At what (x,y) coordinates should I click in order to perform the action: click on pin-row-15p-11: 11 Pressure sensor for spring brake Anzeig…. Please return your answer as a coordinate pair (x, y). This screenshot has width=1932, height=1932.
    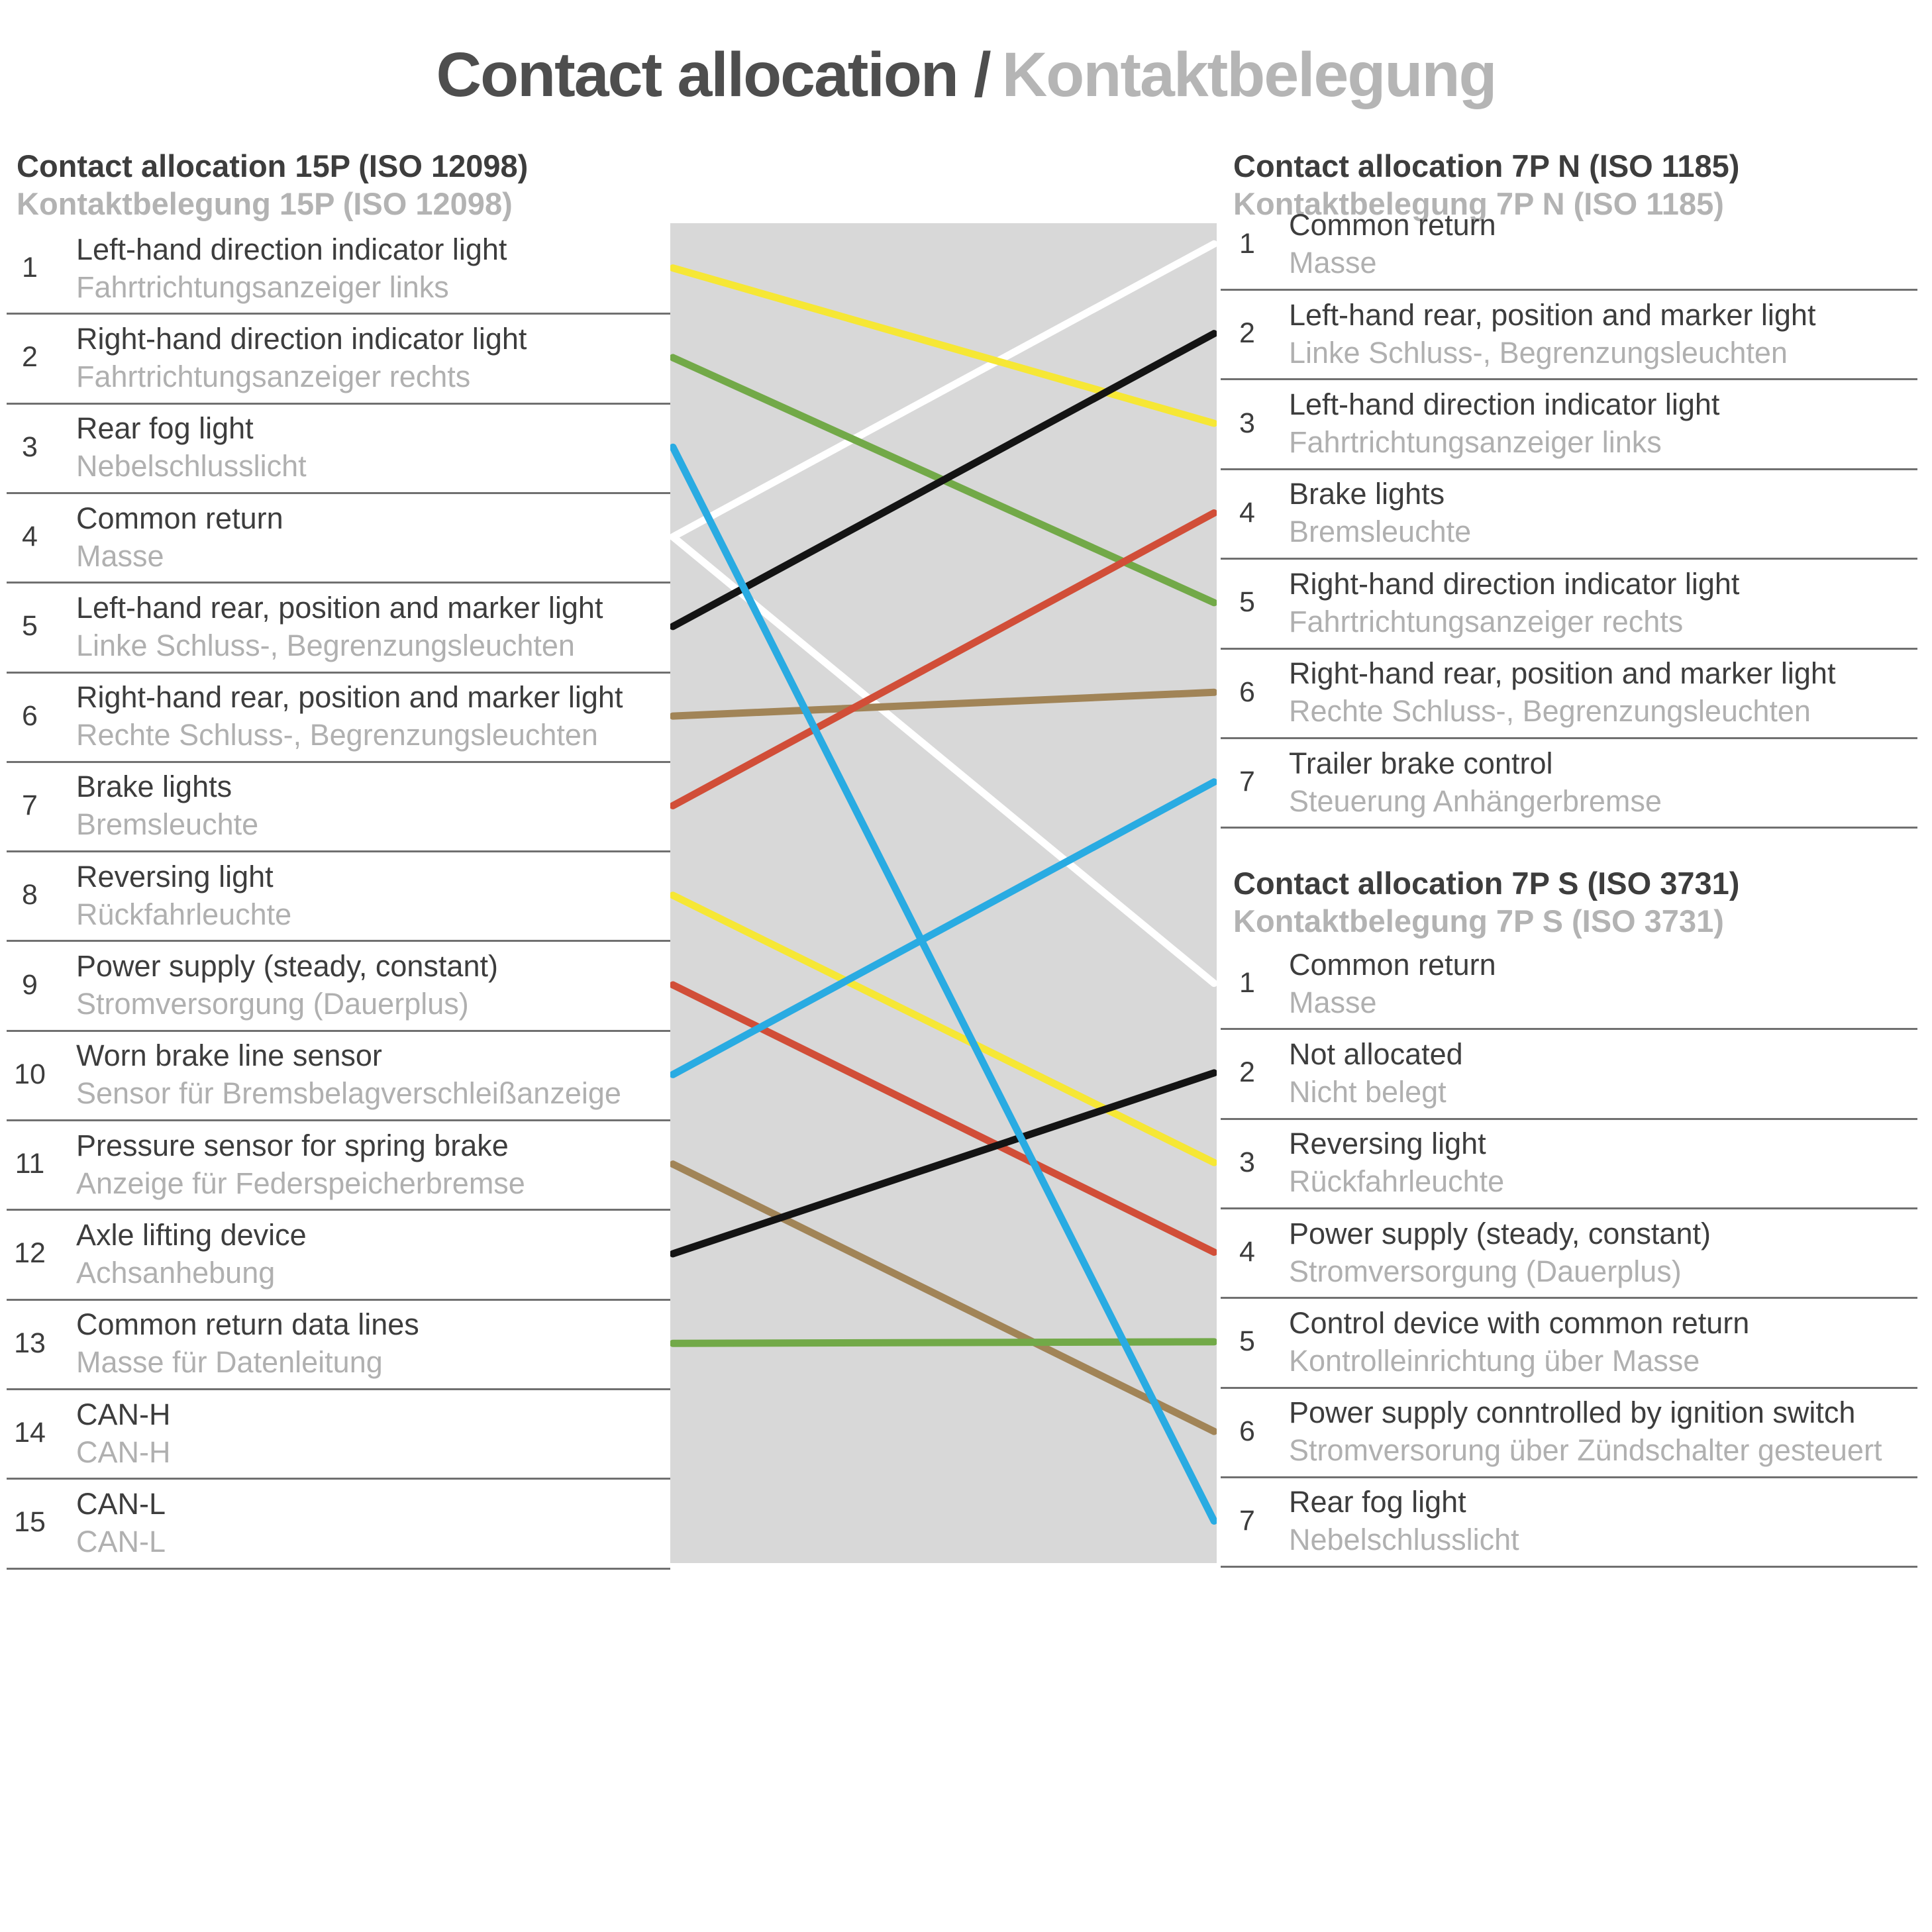
    Looking at the image, I should click on (966, 1164).